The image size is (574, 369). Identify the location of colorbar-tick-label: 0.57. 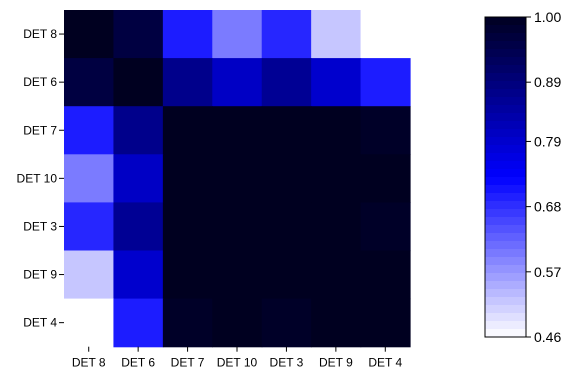
(547, 272).